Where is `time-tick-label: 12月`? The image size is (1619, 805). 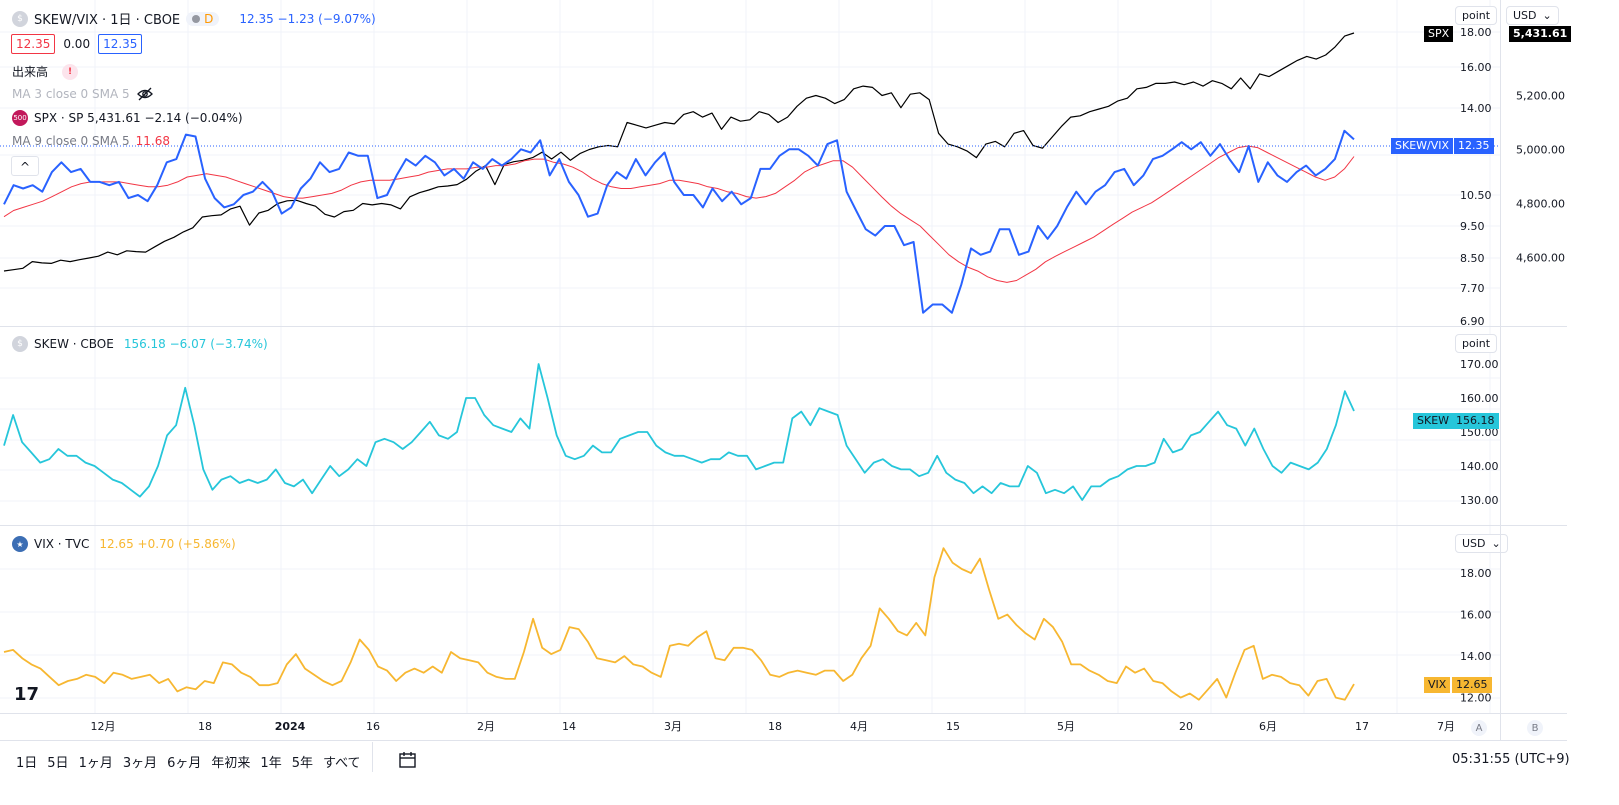
time-tick-label: 12月 is located at coordinates (103, 726).